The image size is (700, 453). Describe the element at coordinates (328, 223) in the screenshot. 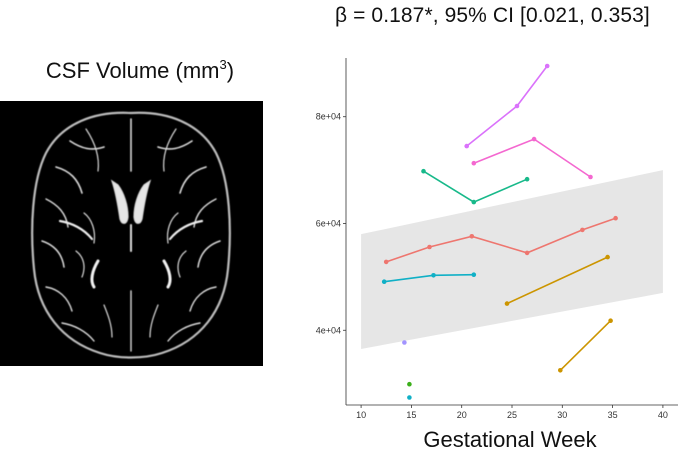

I see `y-tick-label: 6e+04` at that location.